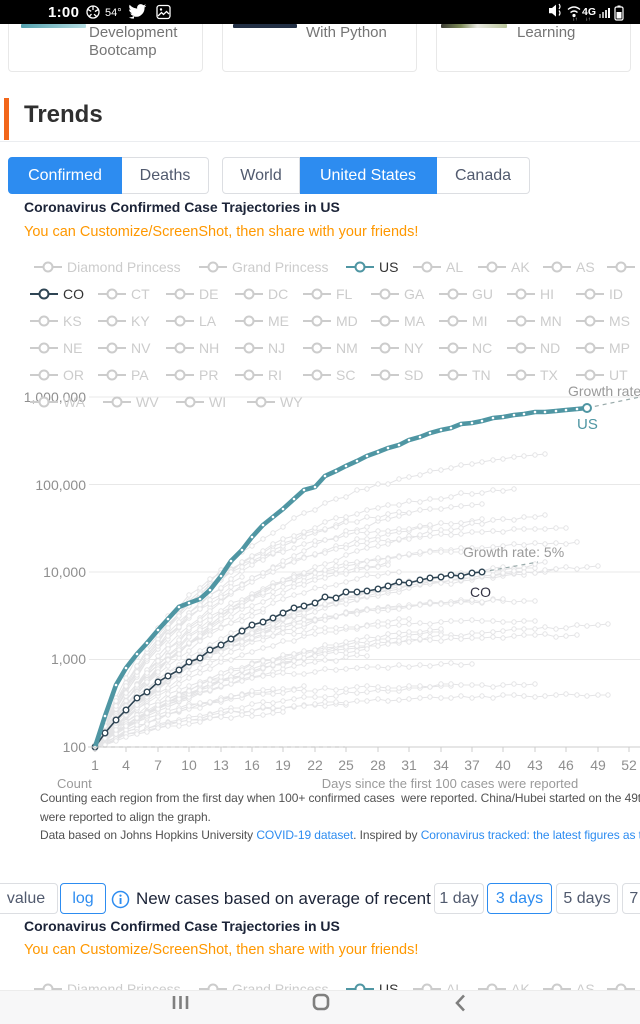 This screenshot has height=1024, width=640. Describe the element at coordinates (566, 765) in the screenshot. I see `svg-text: 46` at that location.